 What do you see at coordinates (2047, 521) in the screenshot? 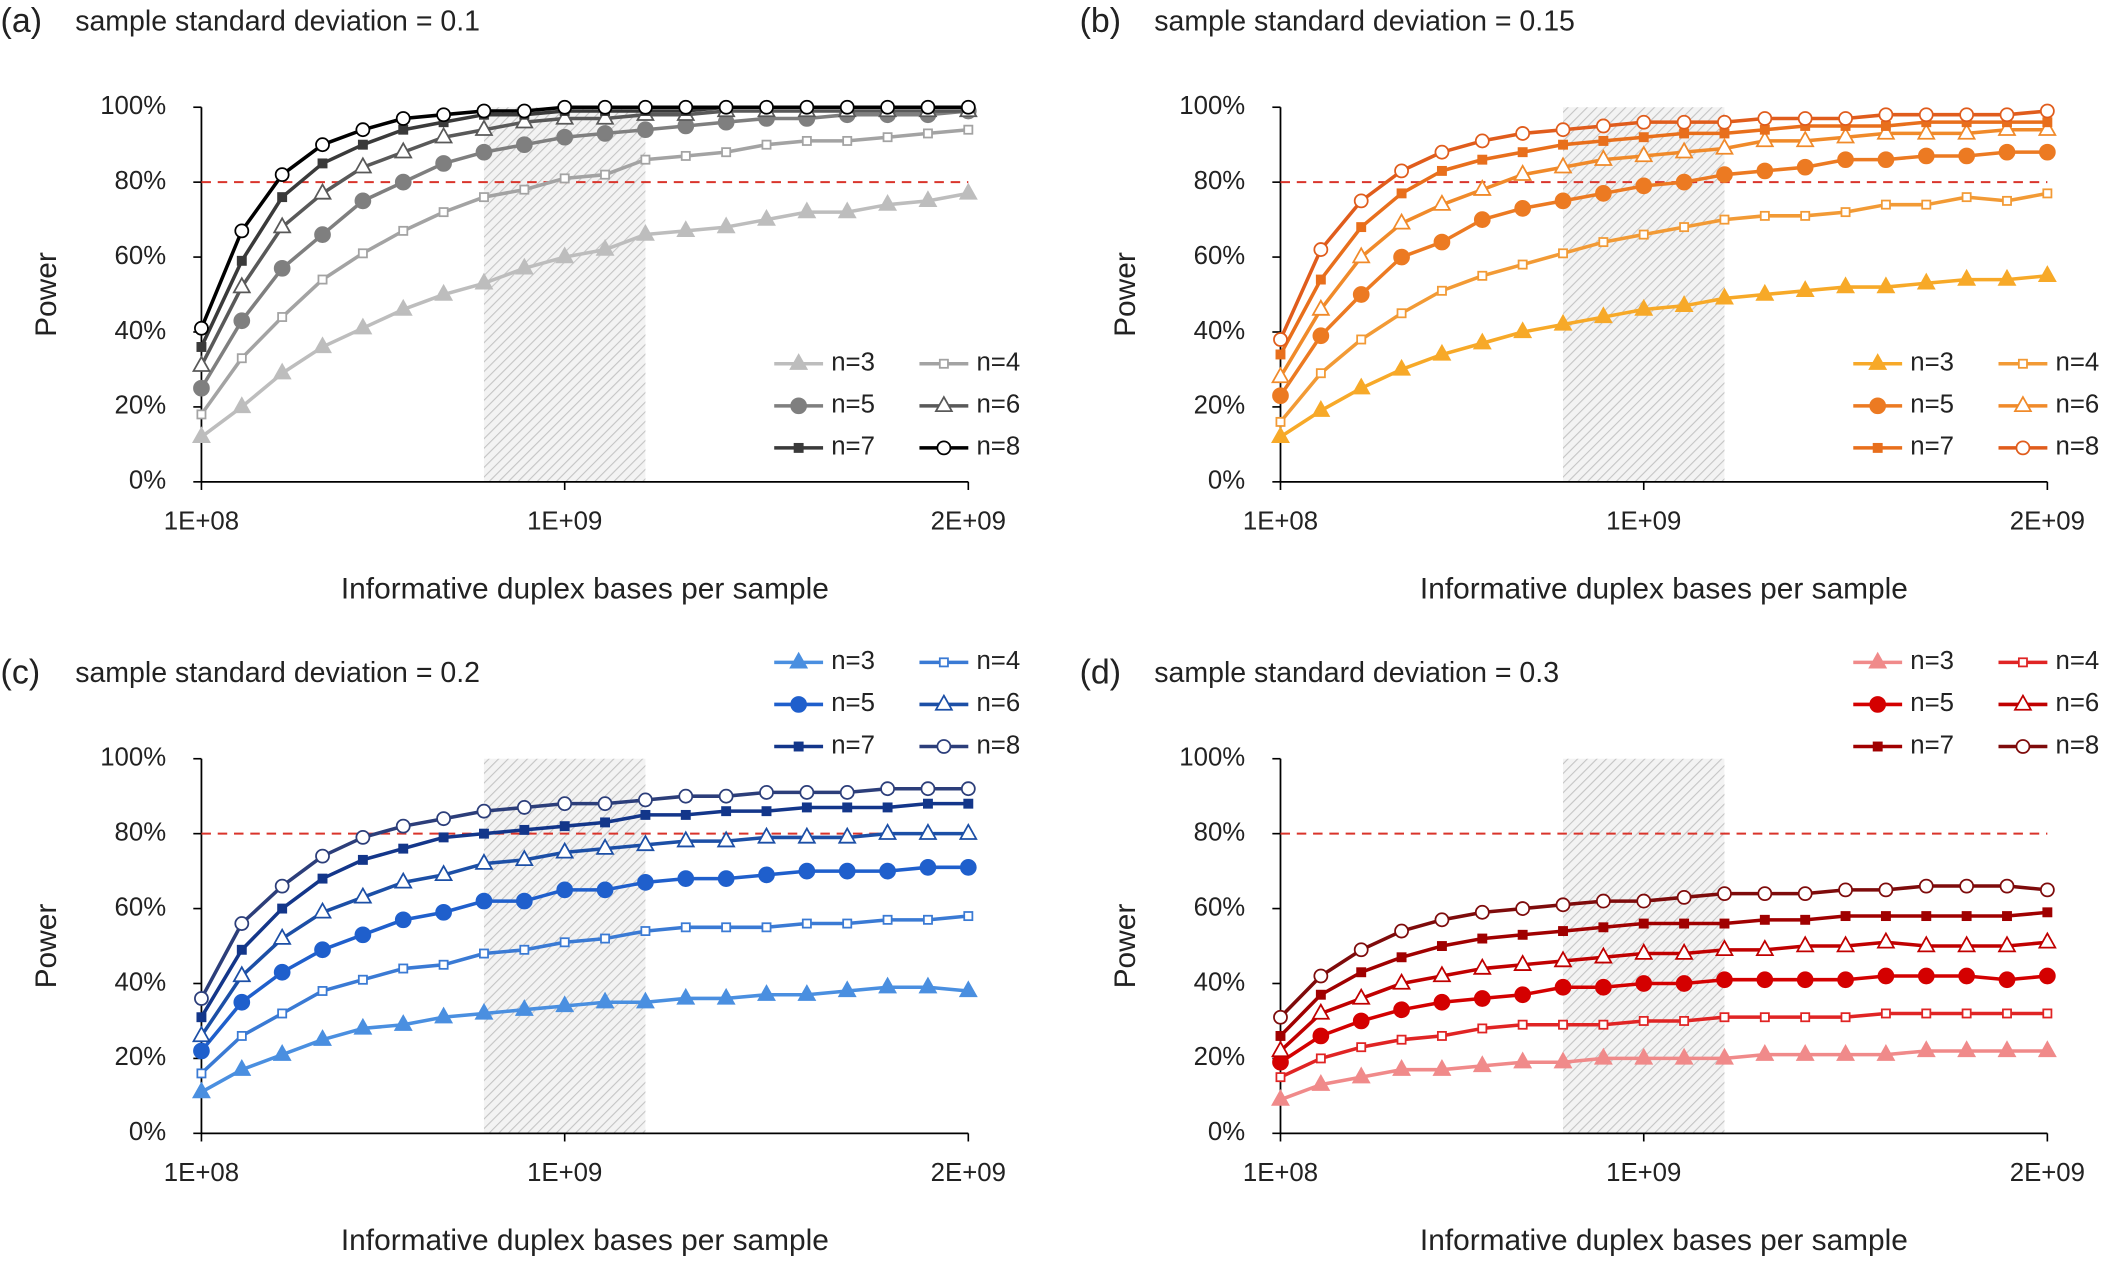
I see `x-tick-label: 2E+09` at bounding box center [2047, 521].